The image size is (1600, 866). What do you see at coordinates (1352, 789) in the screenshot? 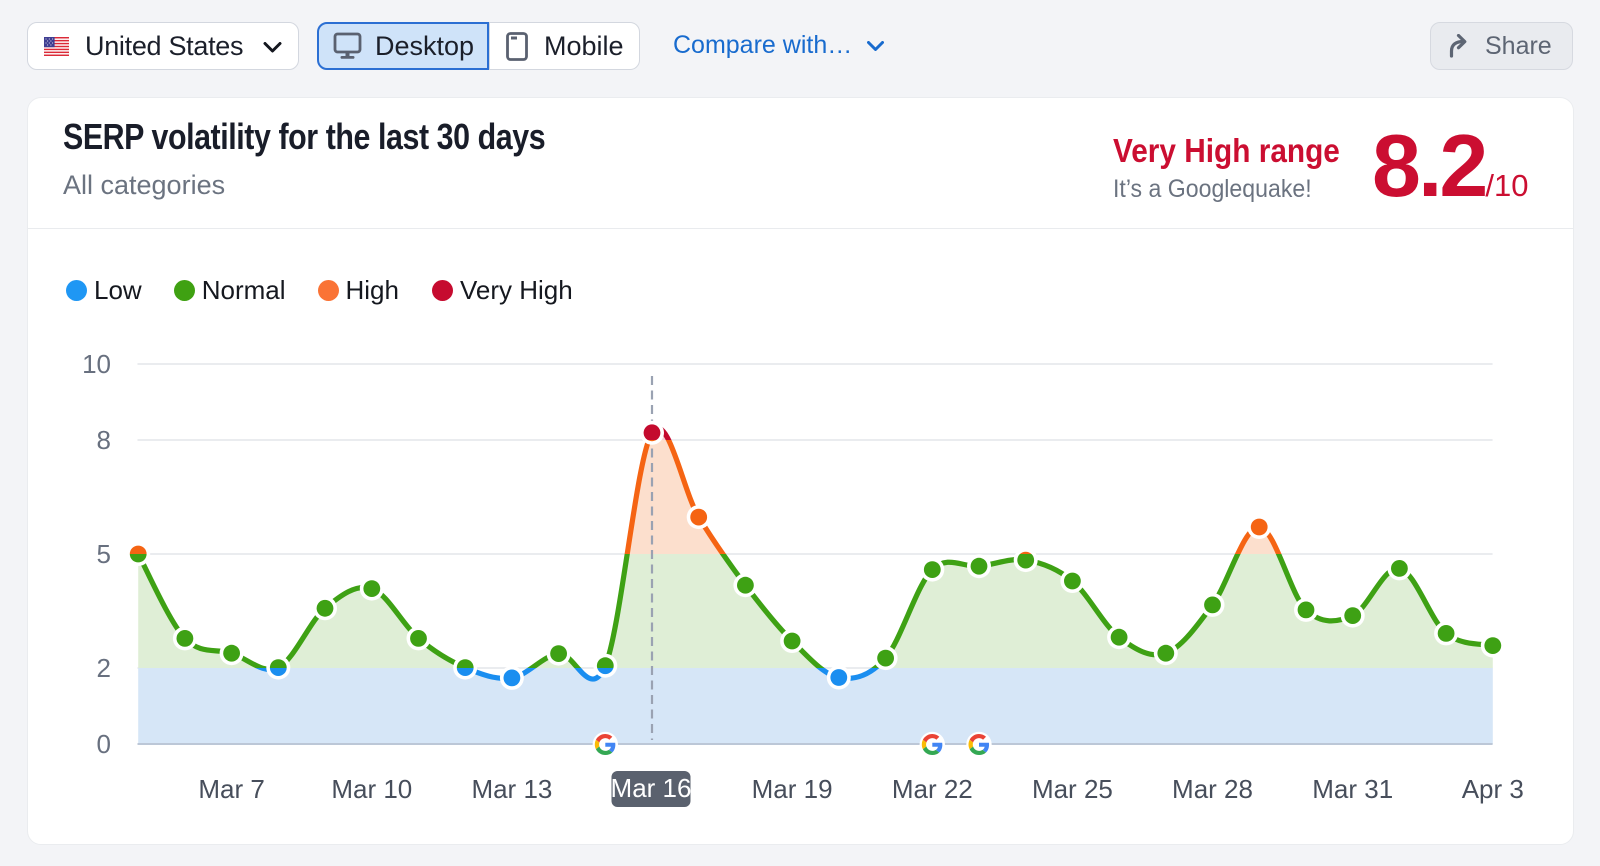
I see `svg-text: Mar 31` at bounding box center [1352, 789].